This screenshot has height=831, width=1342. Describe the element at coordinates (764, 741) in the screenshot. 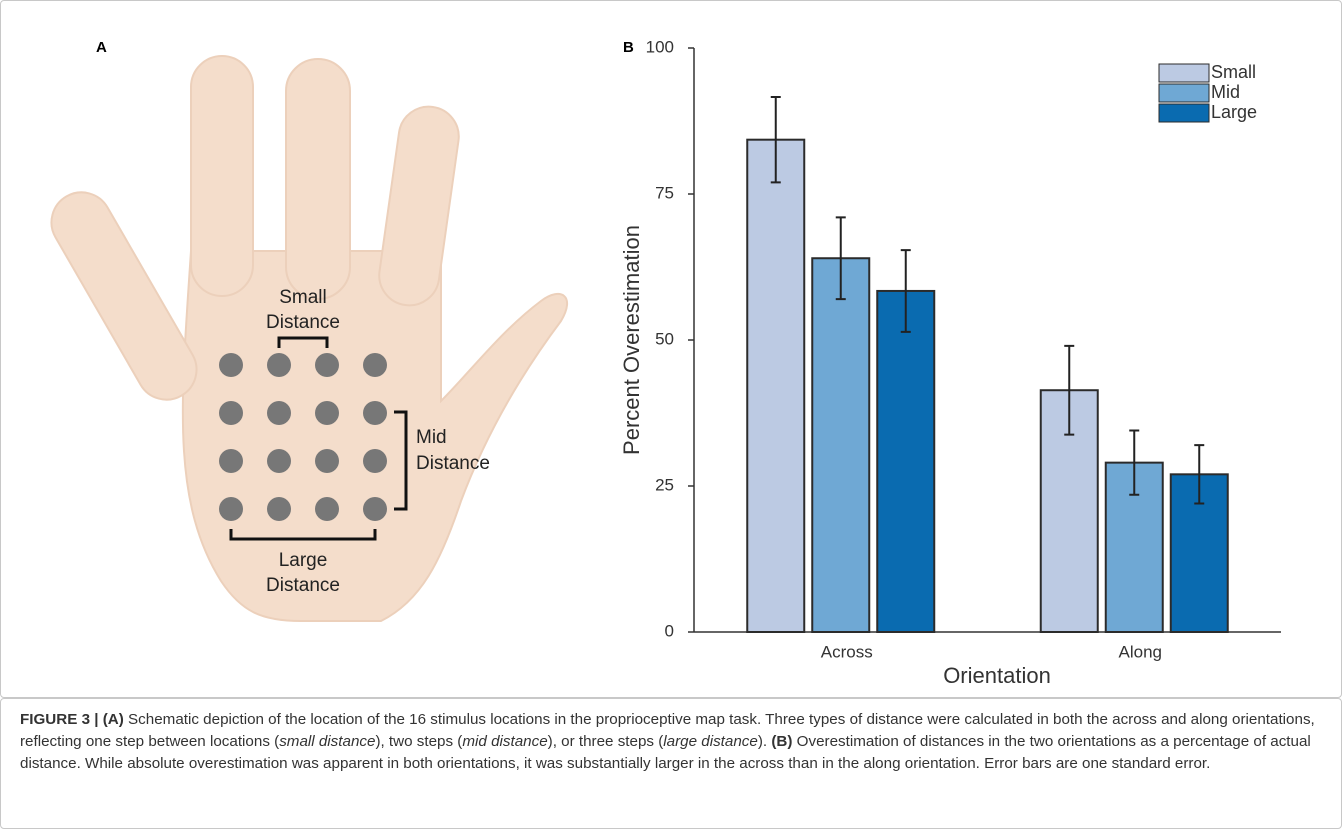

I see `caption-run: ).` at that location.